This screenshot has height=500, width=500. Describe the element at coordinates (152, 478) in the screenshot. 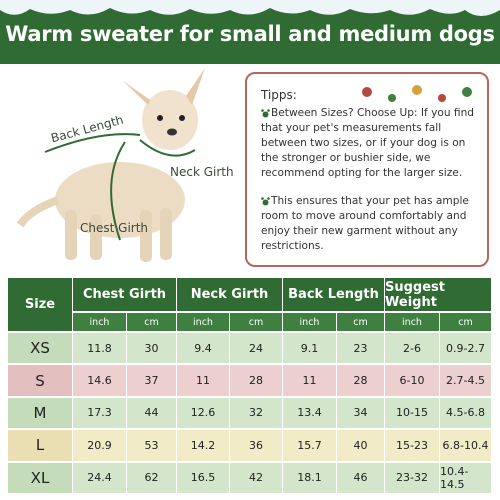

I see `value-cell: 62` at that location.